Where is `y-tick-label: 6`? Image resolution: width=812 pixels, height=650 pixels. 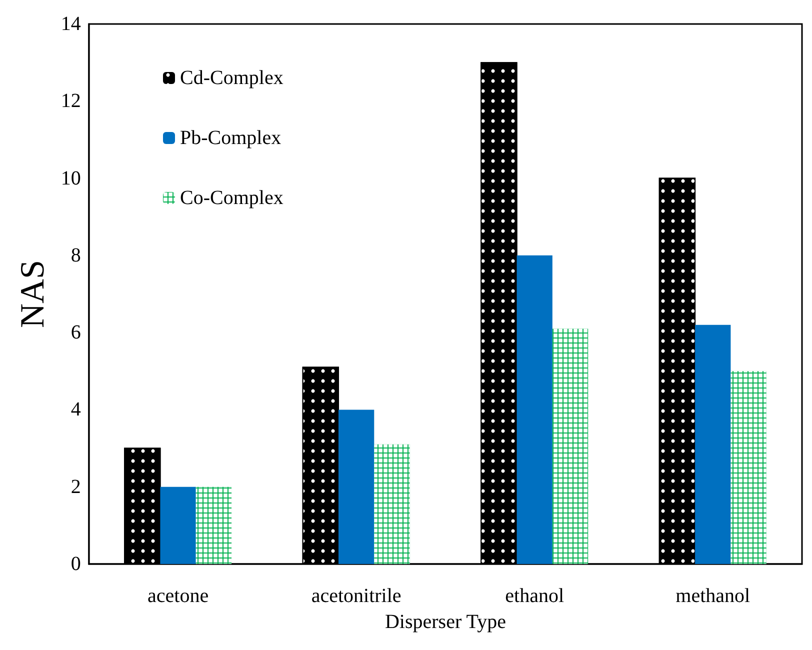
y-tick-label: 6 is located at coordinates (75, 333).